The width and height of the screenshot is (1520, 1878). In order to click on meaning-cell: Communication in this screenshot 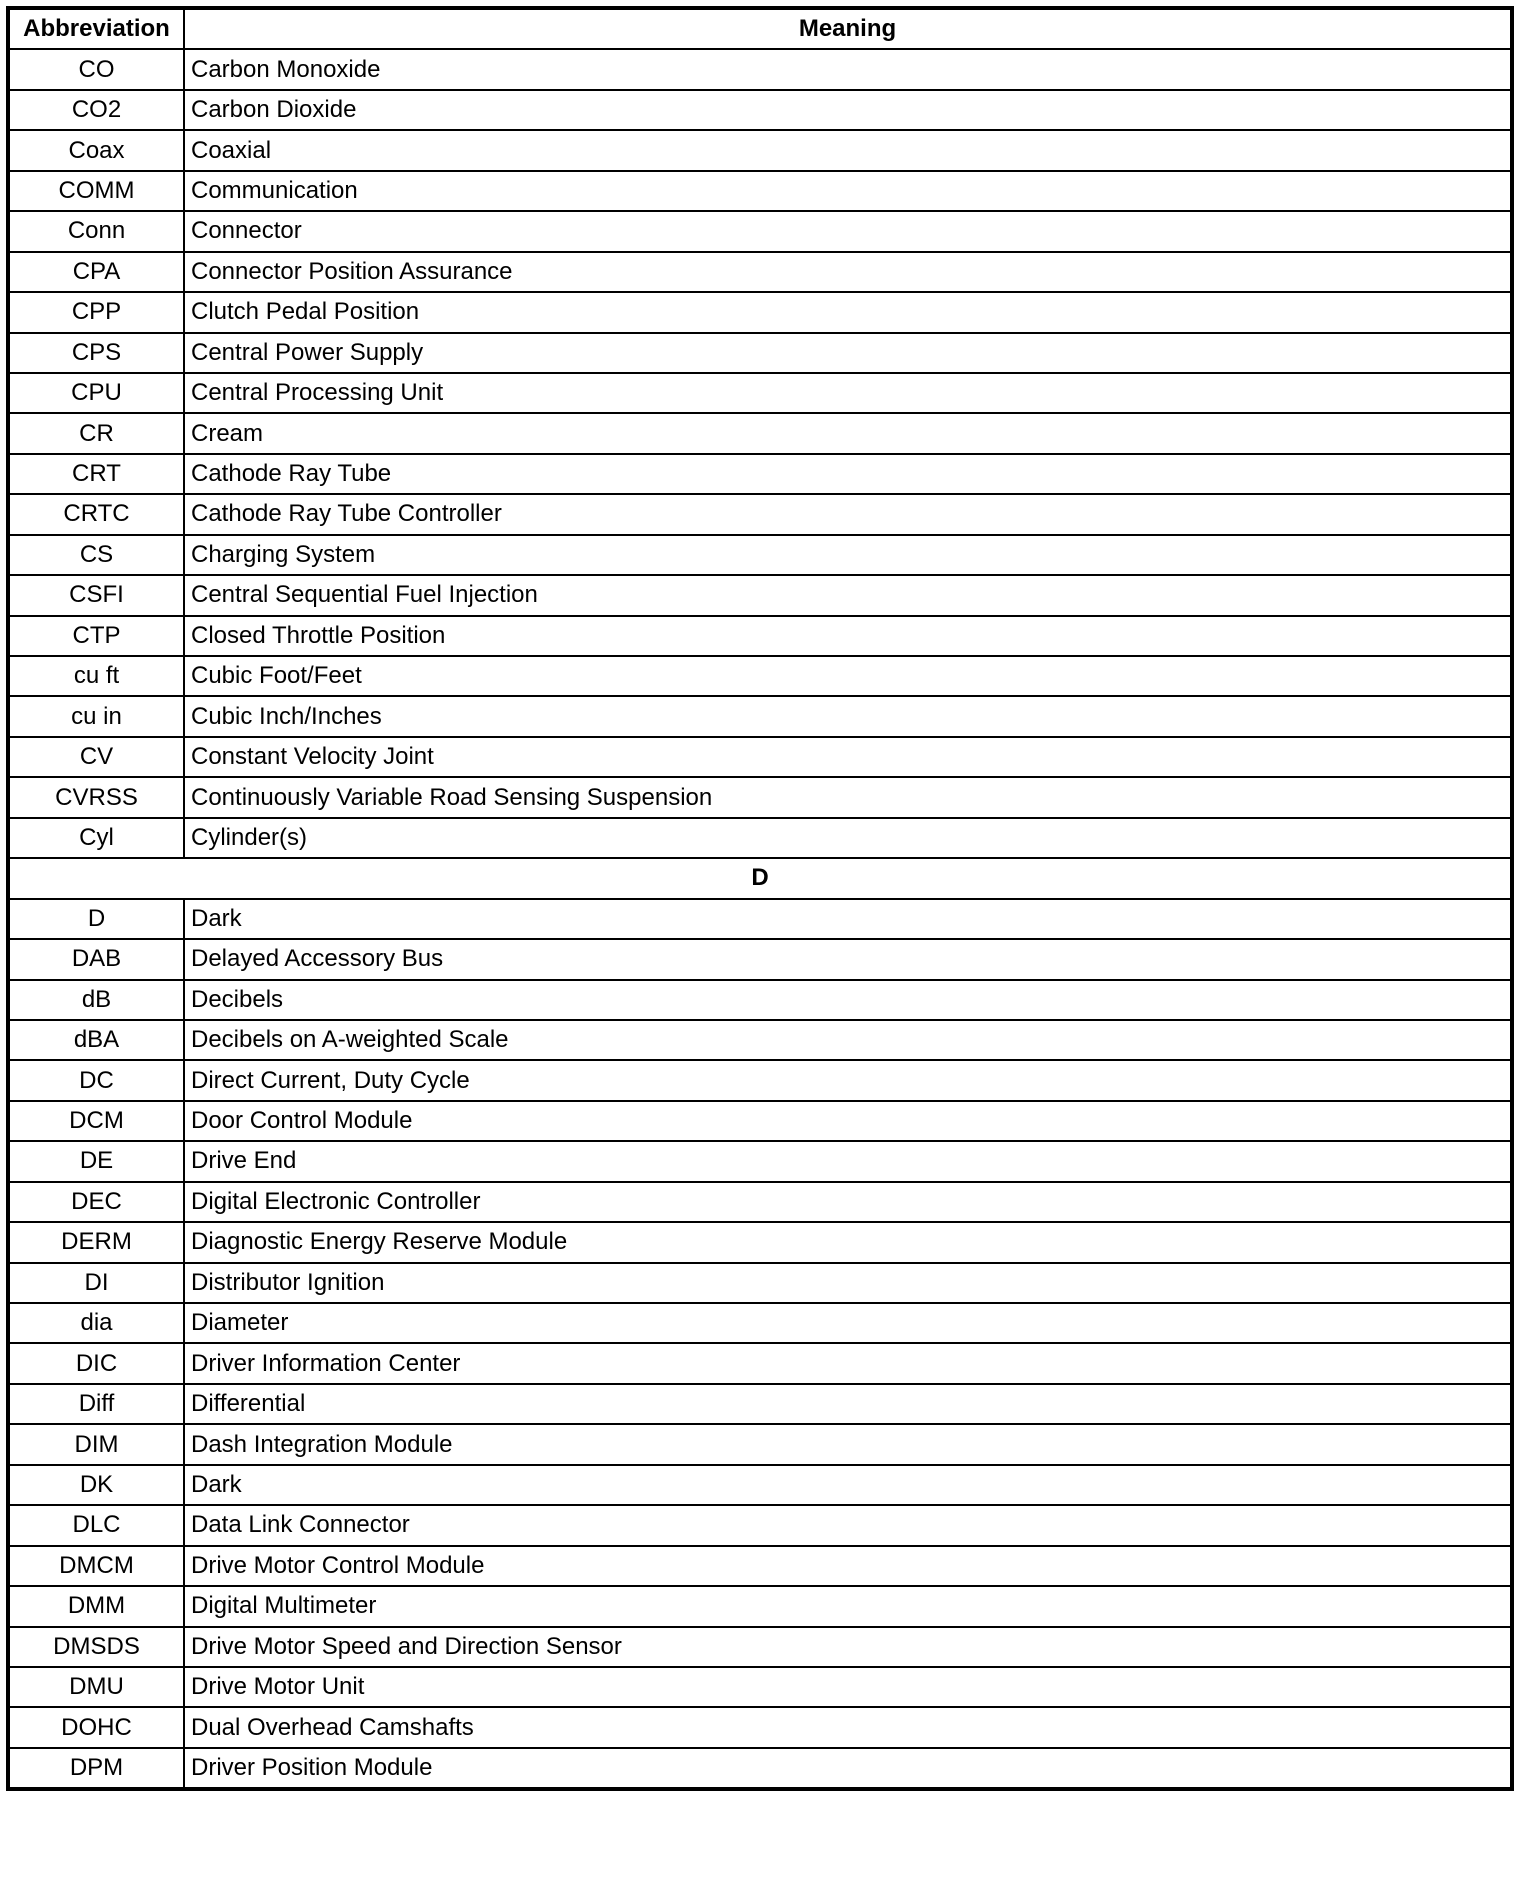, I will do `click(848, 191)`.